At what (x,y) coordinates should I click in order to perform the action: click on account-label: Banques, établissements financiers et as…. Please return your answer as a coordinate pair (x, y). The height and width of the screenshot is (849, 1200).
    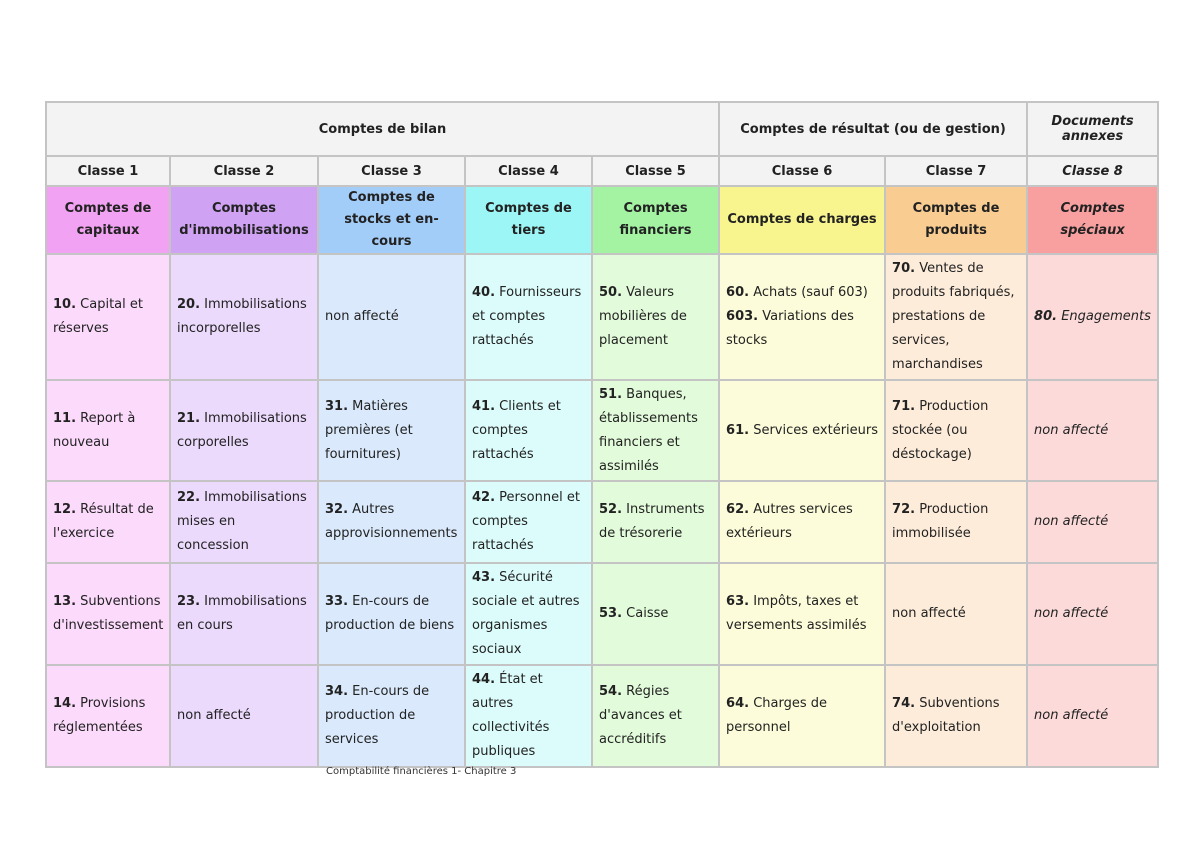
    Looking at the image, I should click on (648, 430).